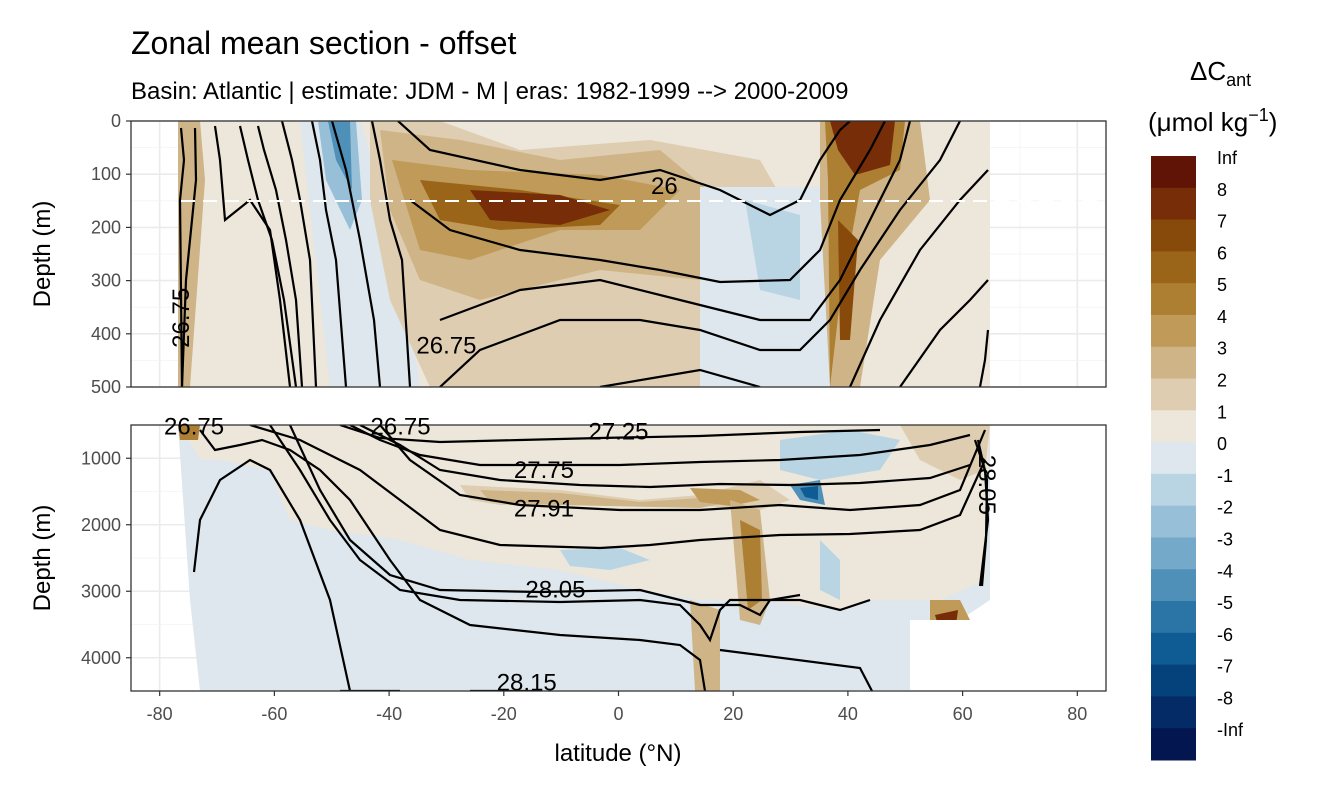 The width and height of the screenshot is (1344, 806). I want to click on x-tick-label: -60, so click(274, 714).